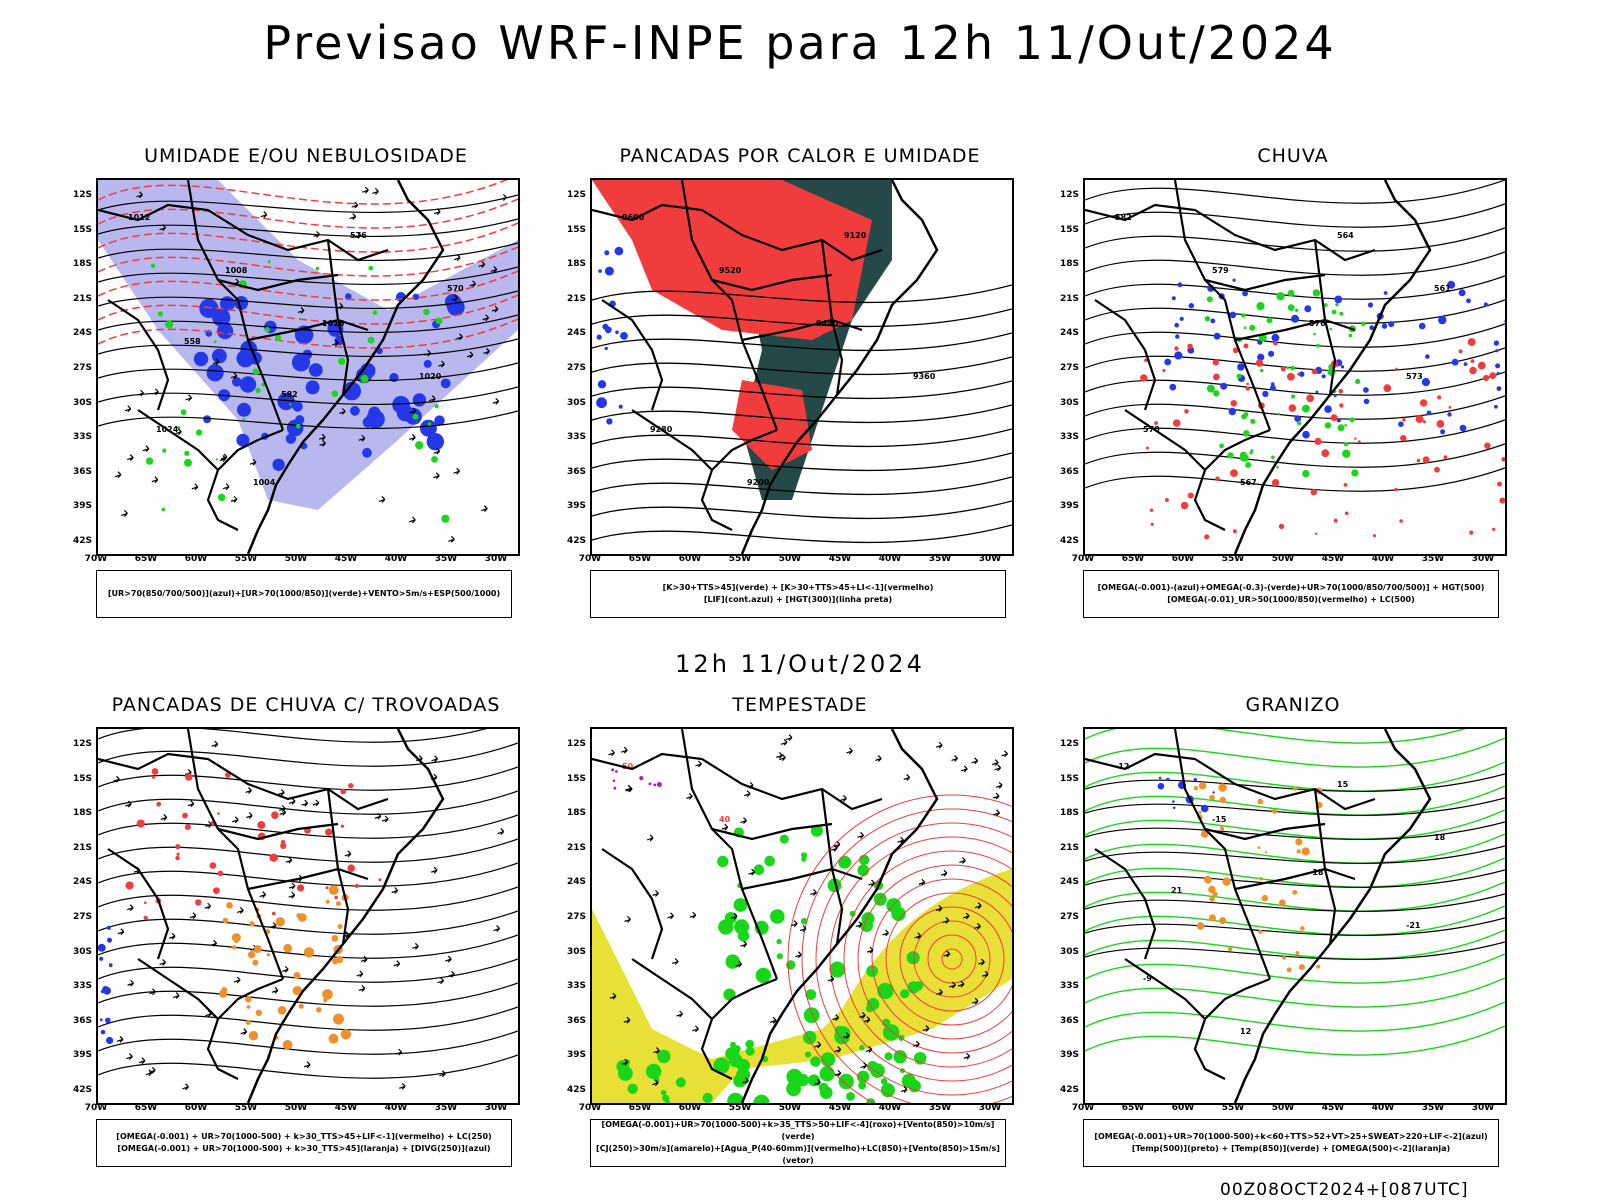  Describe the element at coordinates (496, 1108) in the screenshot. I see `longitude-label: 30W` at that location.